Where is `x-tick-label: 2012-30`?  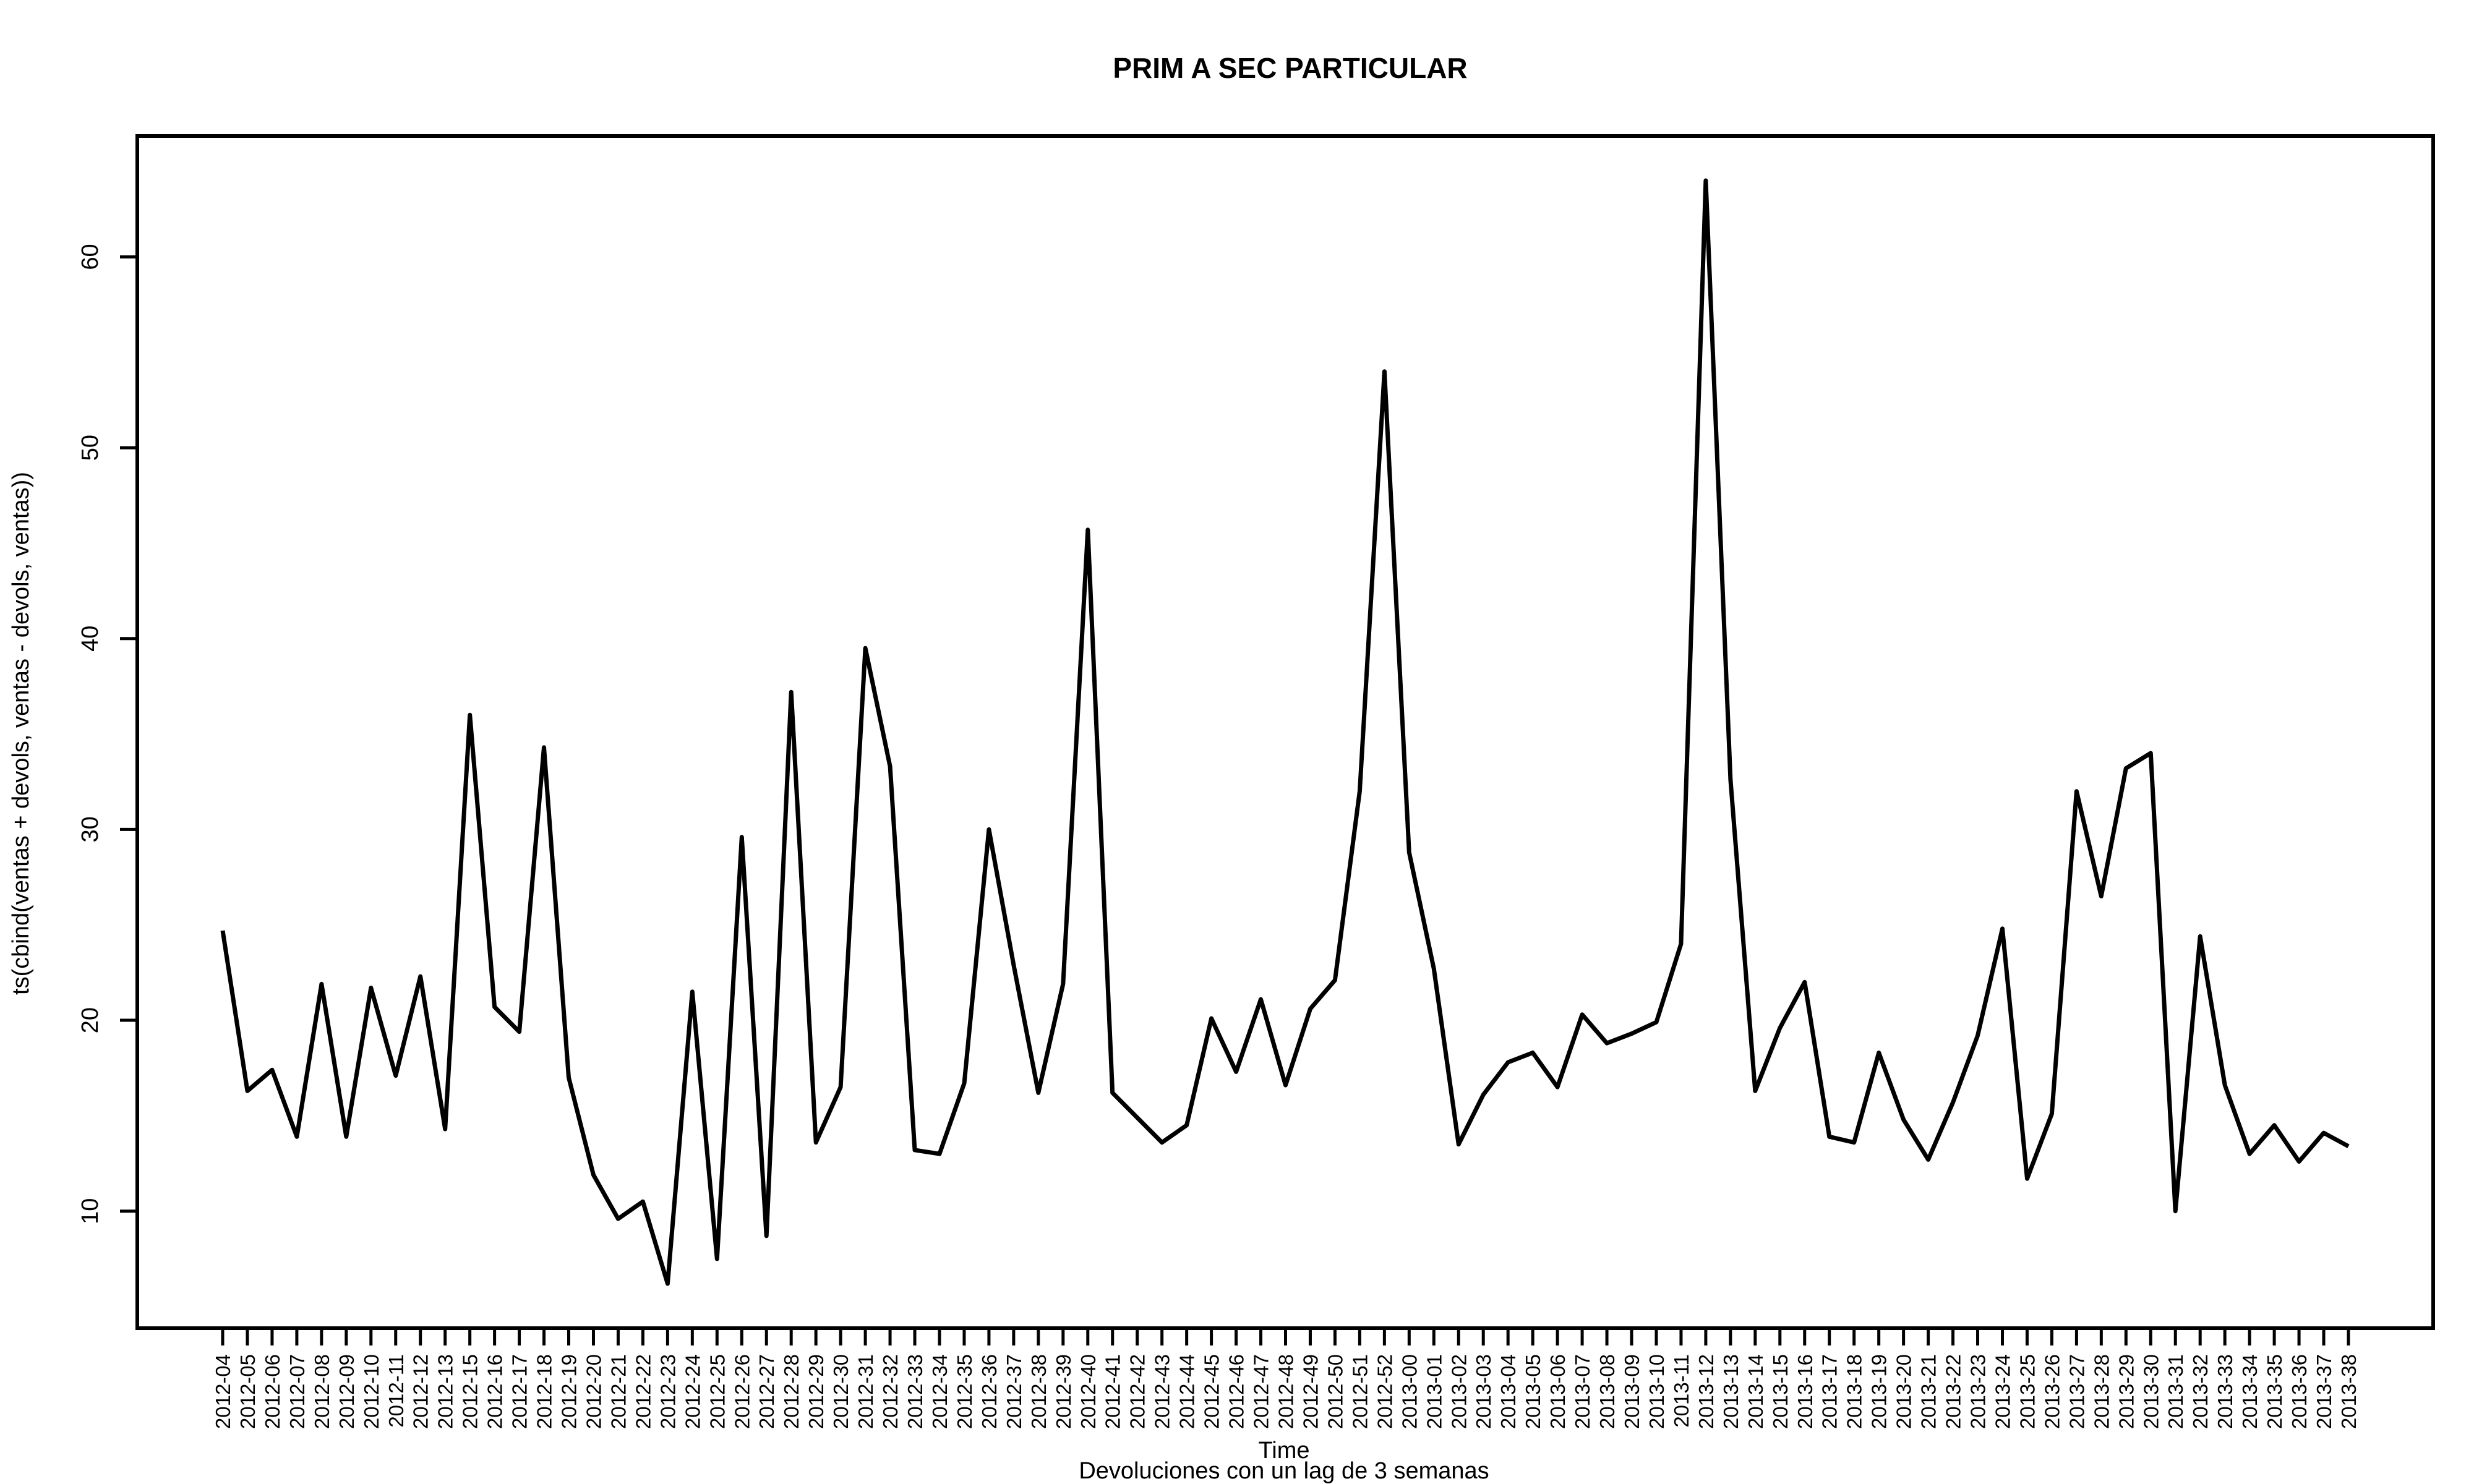 x-tick-label: 2012-30 is located at coordinates (840, 1391).